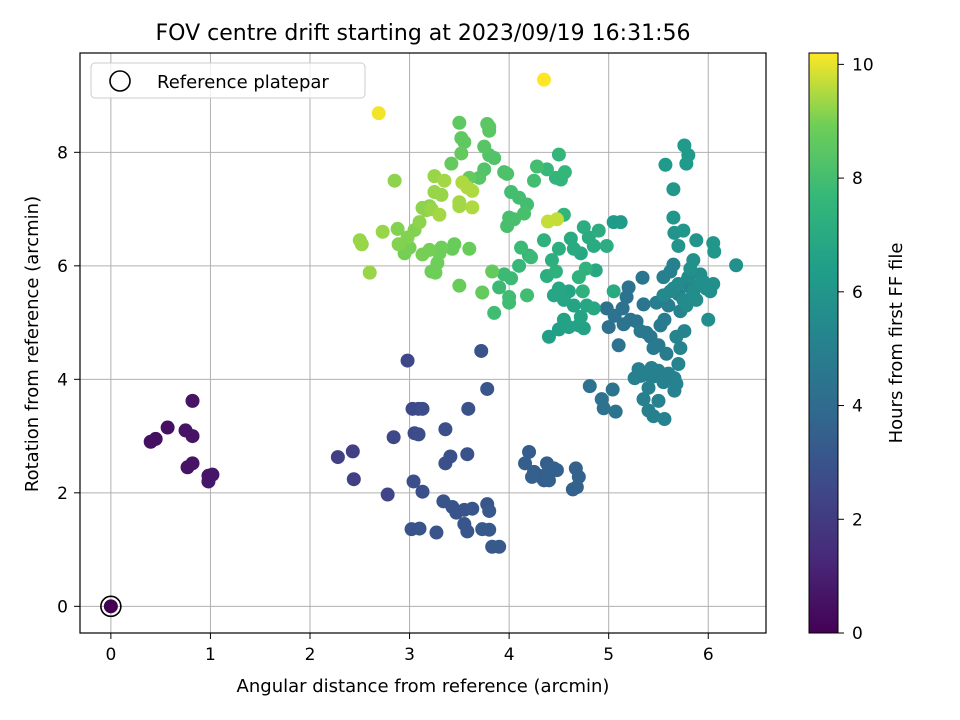 The height and width of the screenshot is (720, 960). I want to click on x-tick-label: 0, so click(110, 655).